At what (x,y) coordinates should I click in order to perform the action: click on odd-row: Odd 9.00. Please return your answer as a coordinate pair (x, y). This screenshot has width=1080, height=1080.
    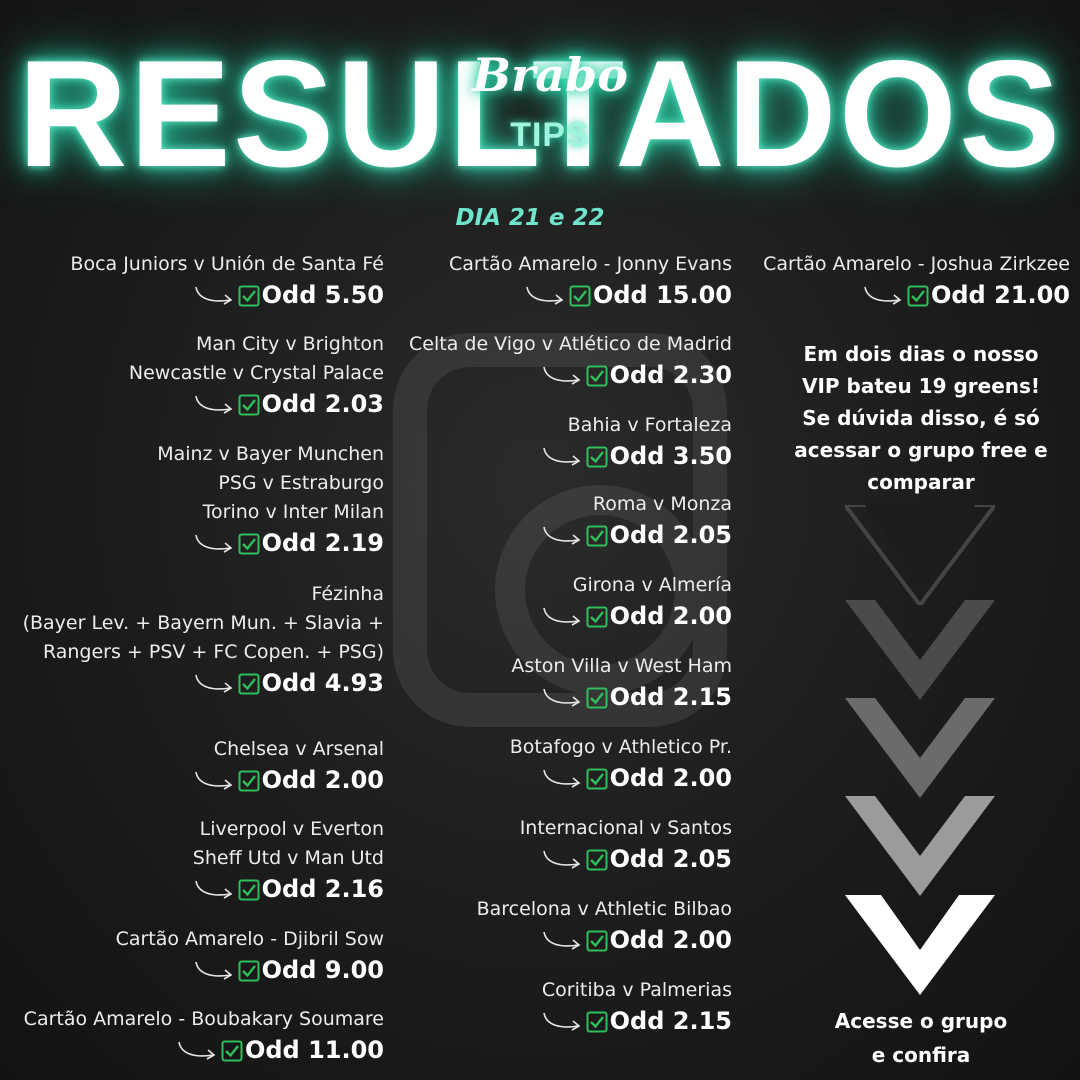
    Looking at the image, I should click on (250, 970).